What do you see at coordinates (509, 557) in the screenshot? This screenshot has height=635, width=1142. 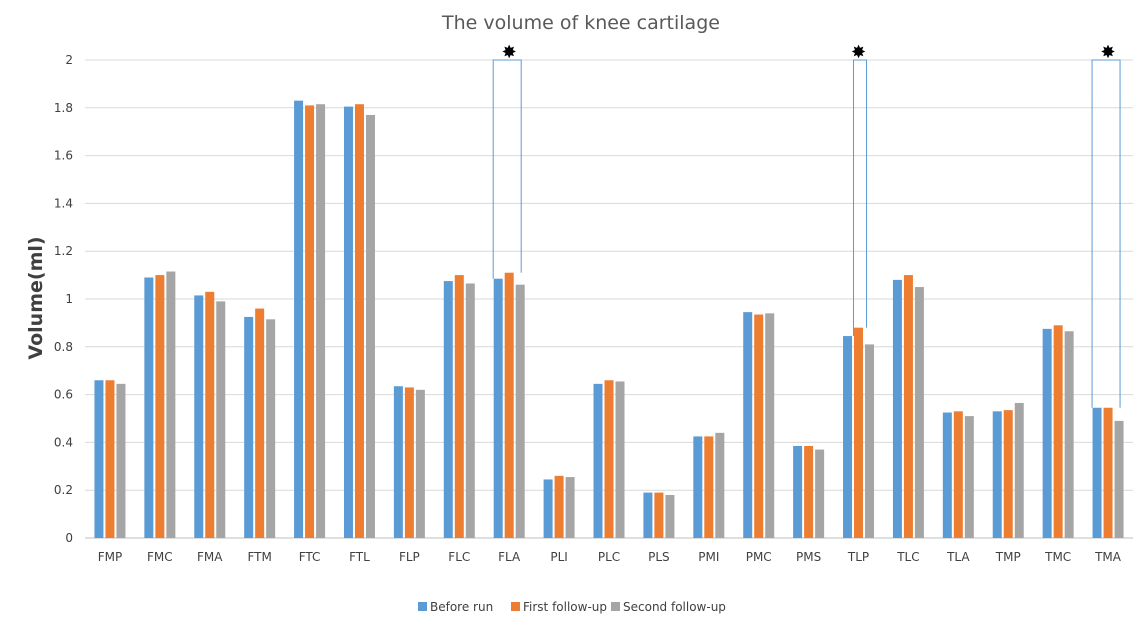 I see `x-tick-label: FLA` at bounding box center [509, 557].